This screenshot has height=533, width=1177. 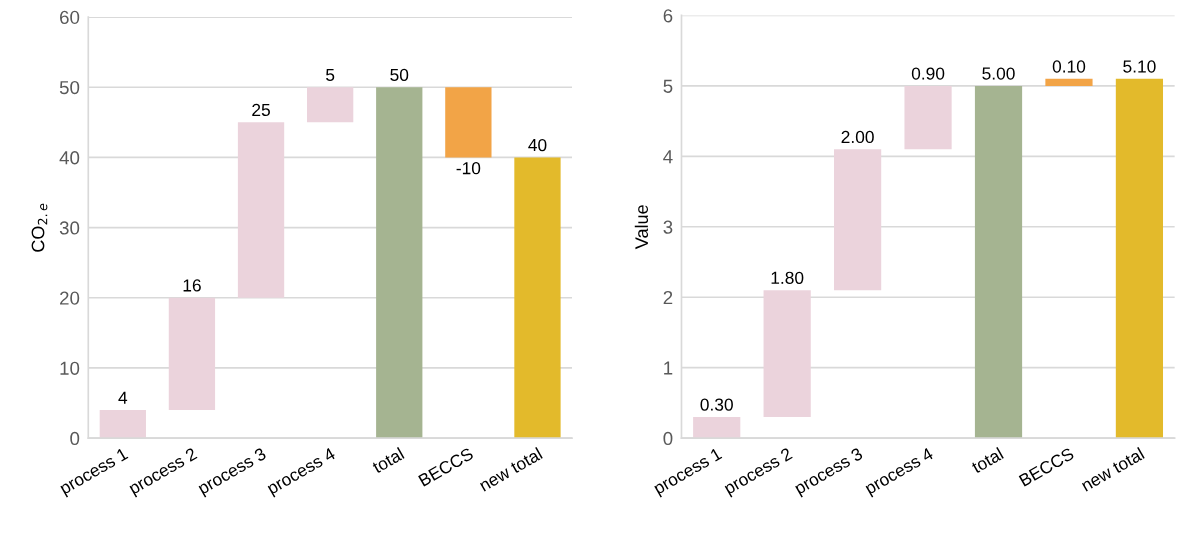 What do you see at coordinates (668, 227) in the screenshot?
I see `y-tick-label: 3` at bounding box center [668, 227].